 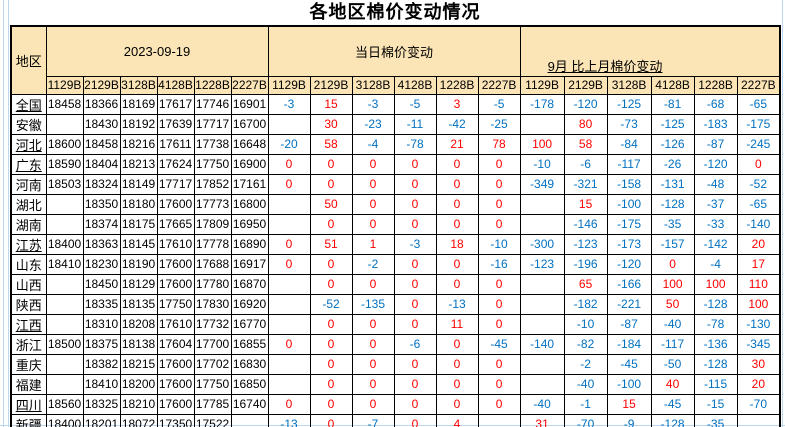 What do you see at coordinates (175, 184) in the screenshot?
I see `price-cell: 17717` at bounding box center [175, 184].